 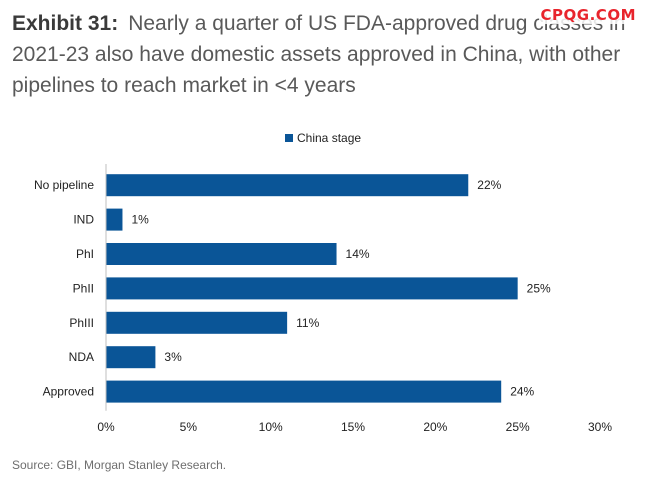 I want to click on bar-phi, so click(x=221, y=254).